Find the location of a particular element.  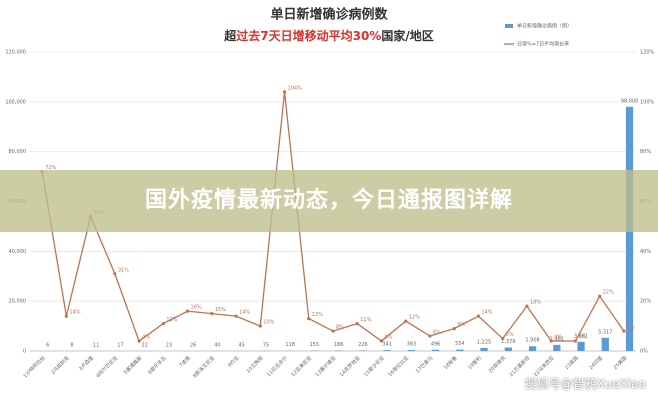

y-tick-label: 0 is located at coordinates (24, 352).